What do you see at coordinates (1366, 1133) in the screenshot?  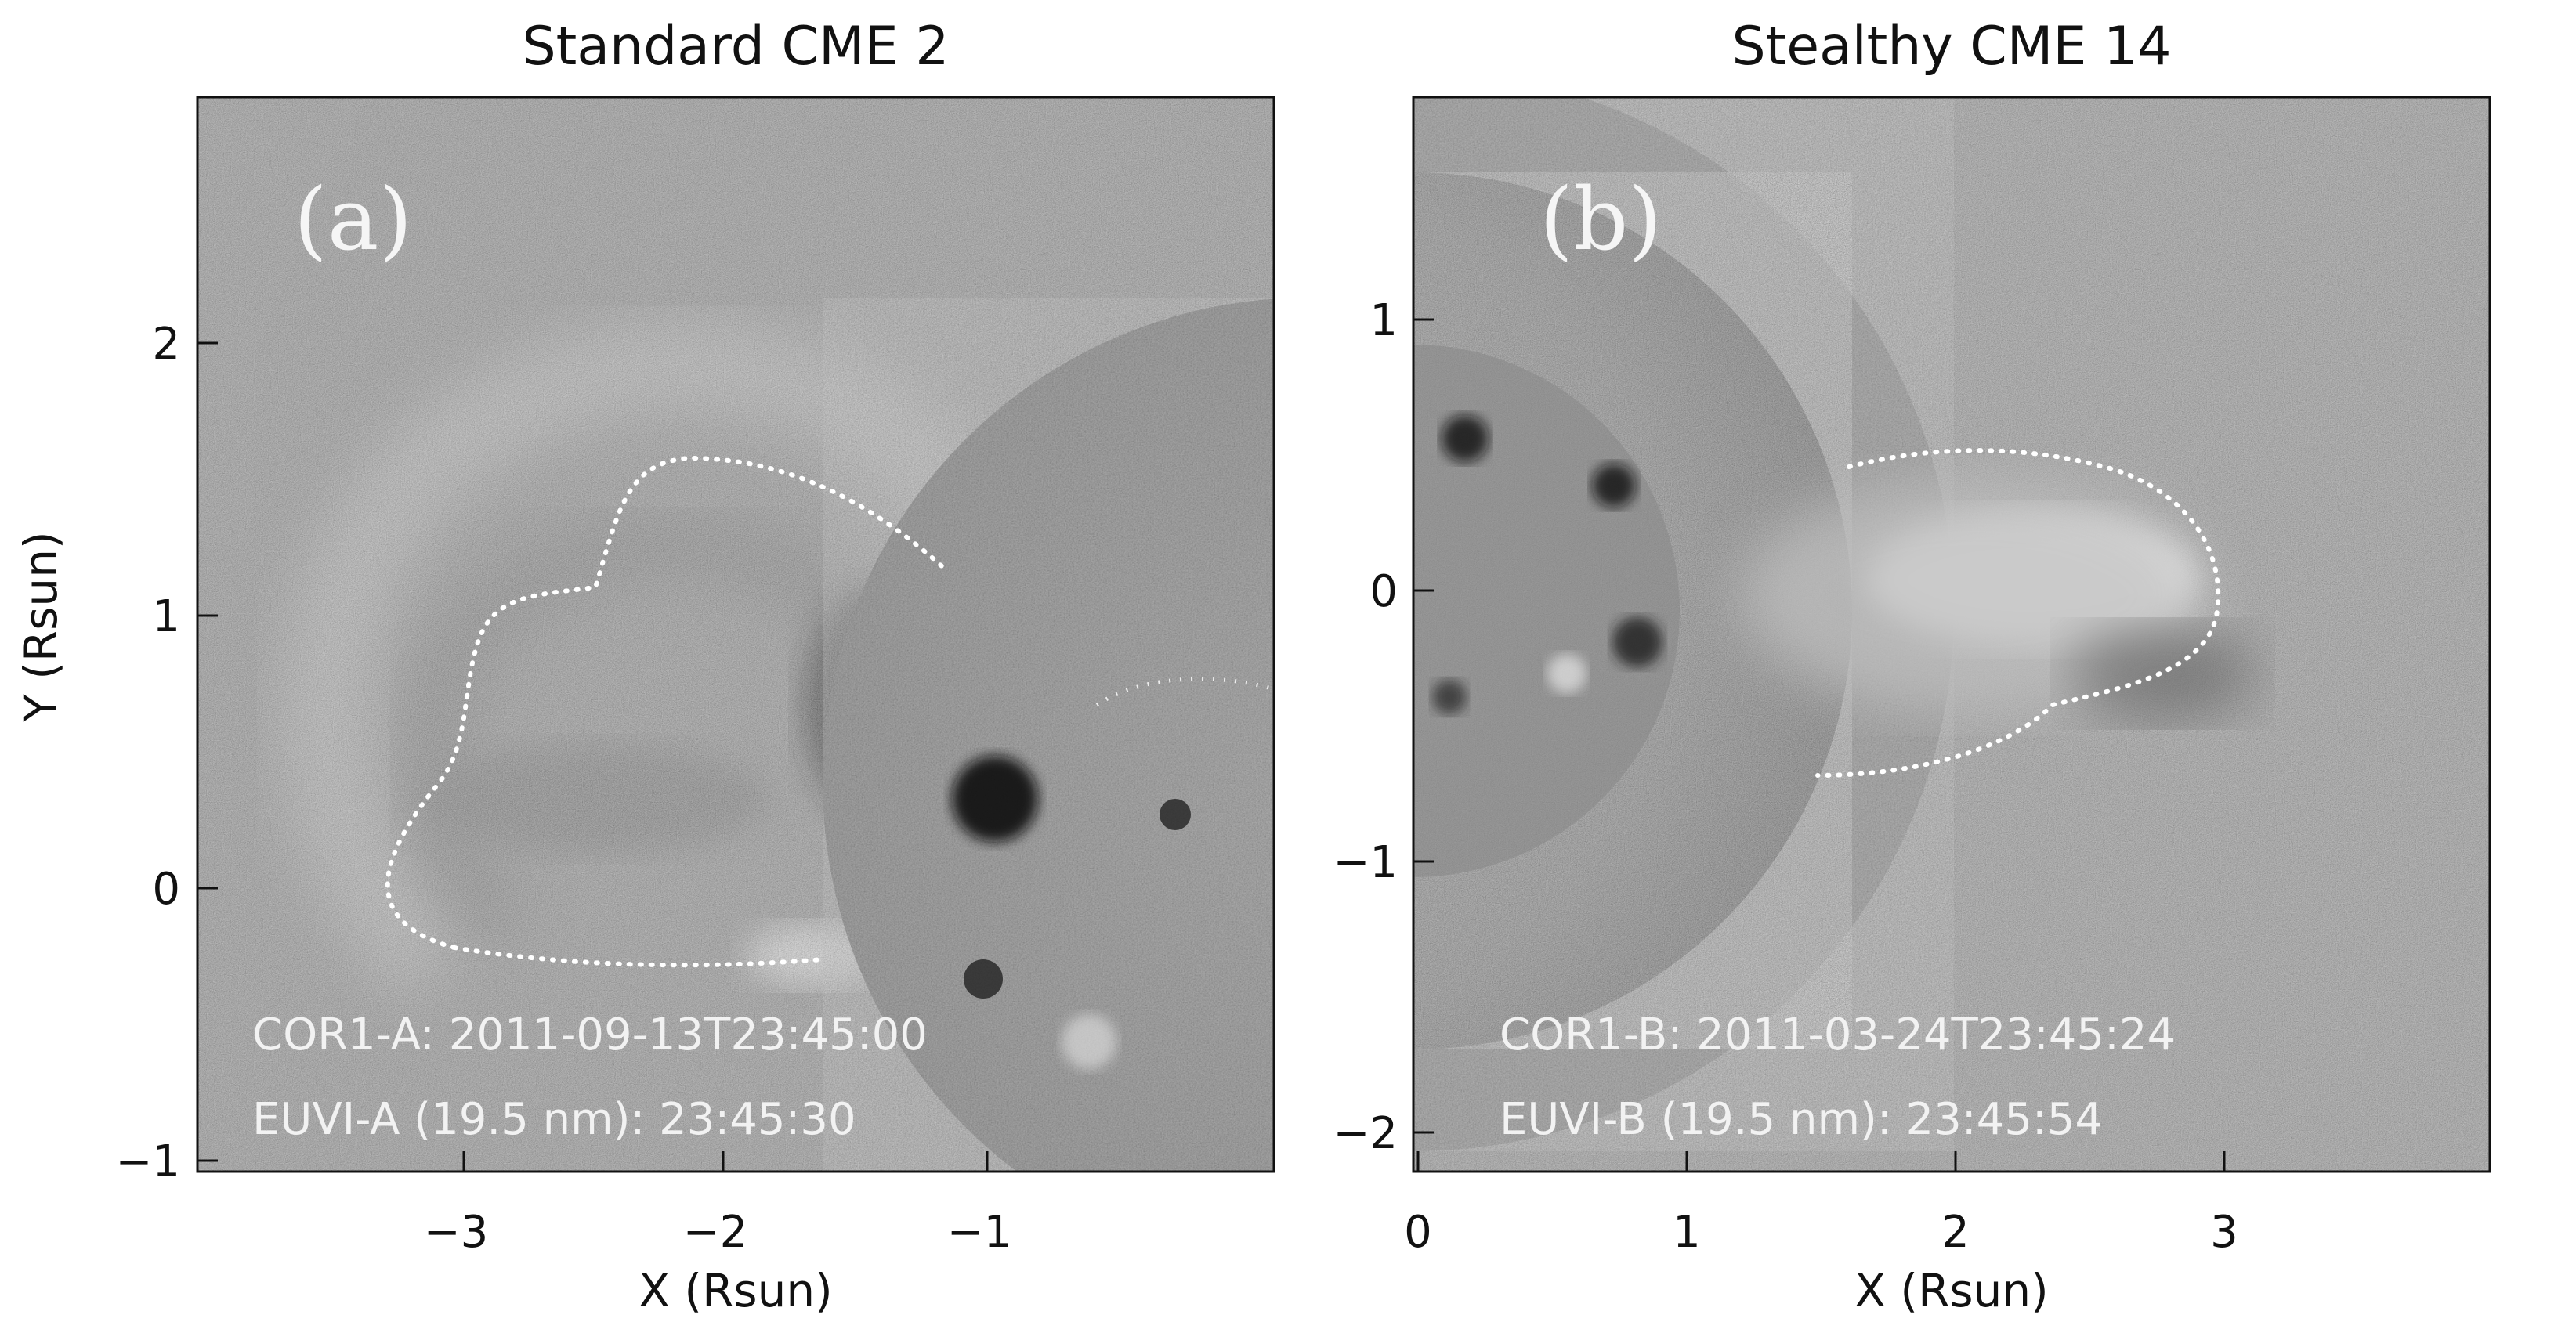 I see `panel-b-y-tick-label: −2` at bounding box center [1366, 1133].